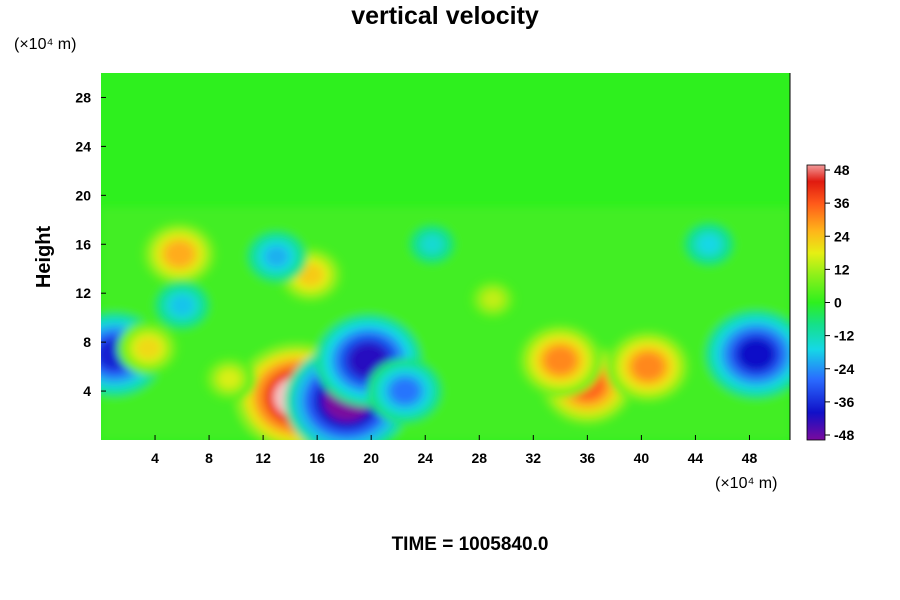 The height and width of the screenshot is (600, 900). Describe the element at coordinates (844, 369) in the screenshot. I see `colorbar-tick-label: -24` at that location.